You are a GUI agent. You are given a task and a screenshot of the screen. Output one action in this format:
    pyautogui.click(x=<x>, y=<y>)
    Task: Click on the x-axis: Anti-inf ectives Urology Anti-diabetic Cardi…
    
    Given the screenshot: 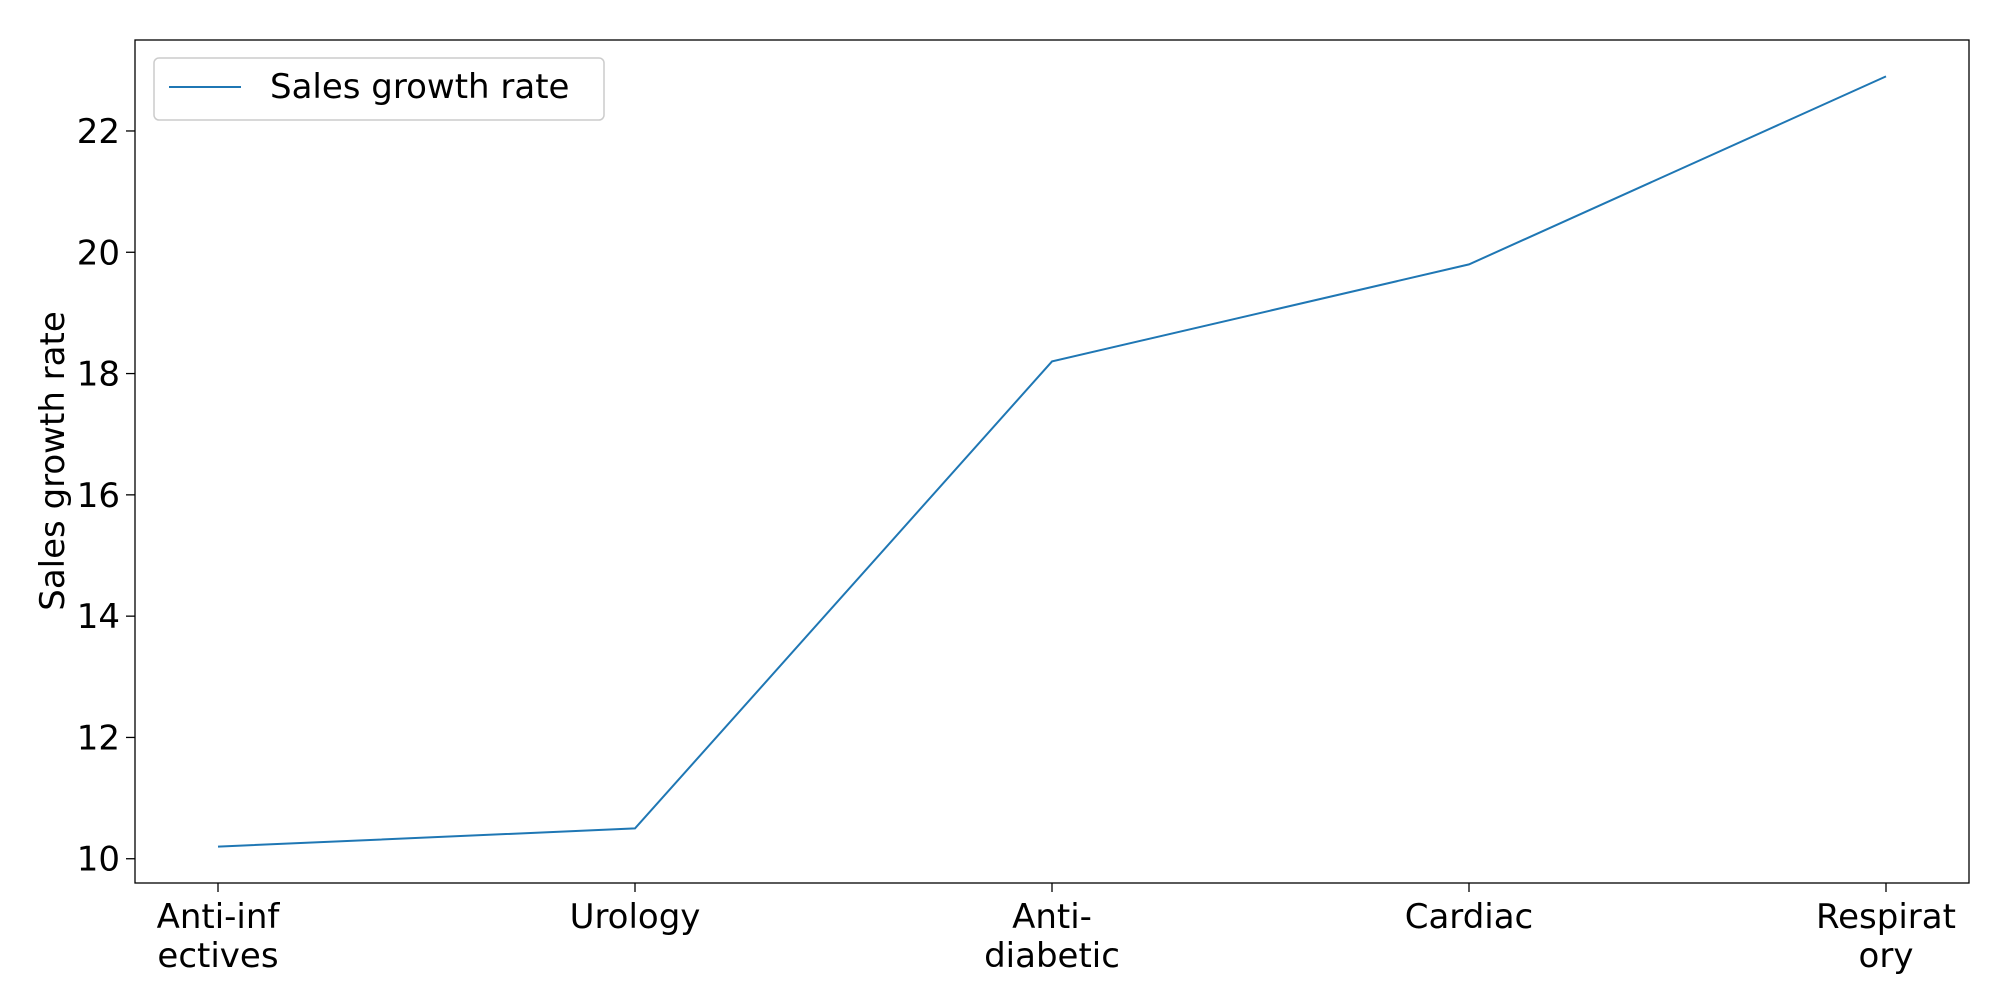 What is the action you would take?
    pyautogui.click(x=1056, y=929)
    